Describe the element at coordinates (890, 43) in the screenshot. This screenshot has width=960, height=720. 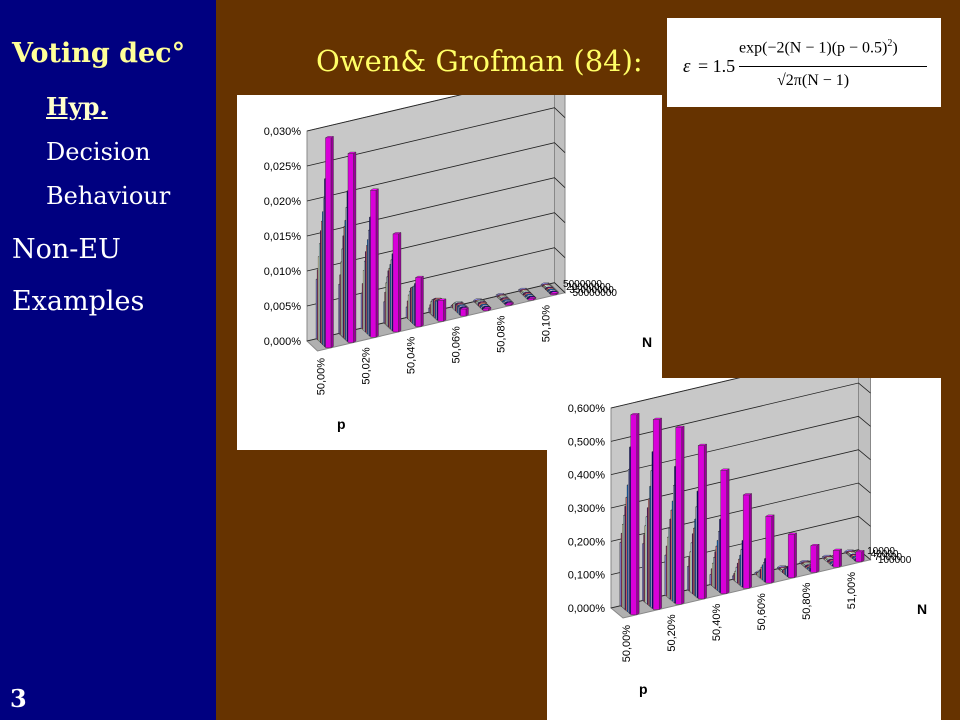
I see `formula-exponent: 2` at that location.